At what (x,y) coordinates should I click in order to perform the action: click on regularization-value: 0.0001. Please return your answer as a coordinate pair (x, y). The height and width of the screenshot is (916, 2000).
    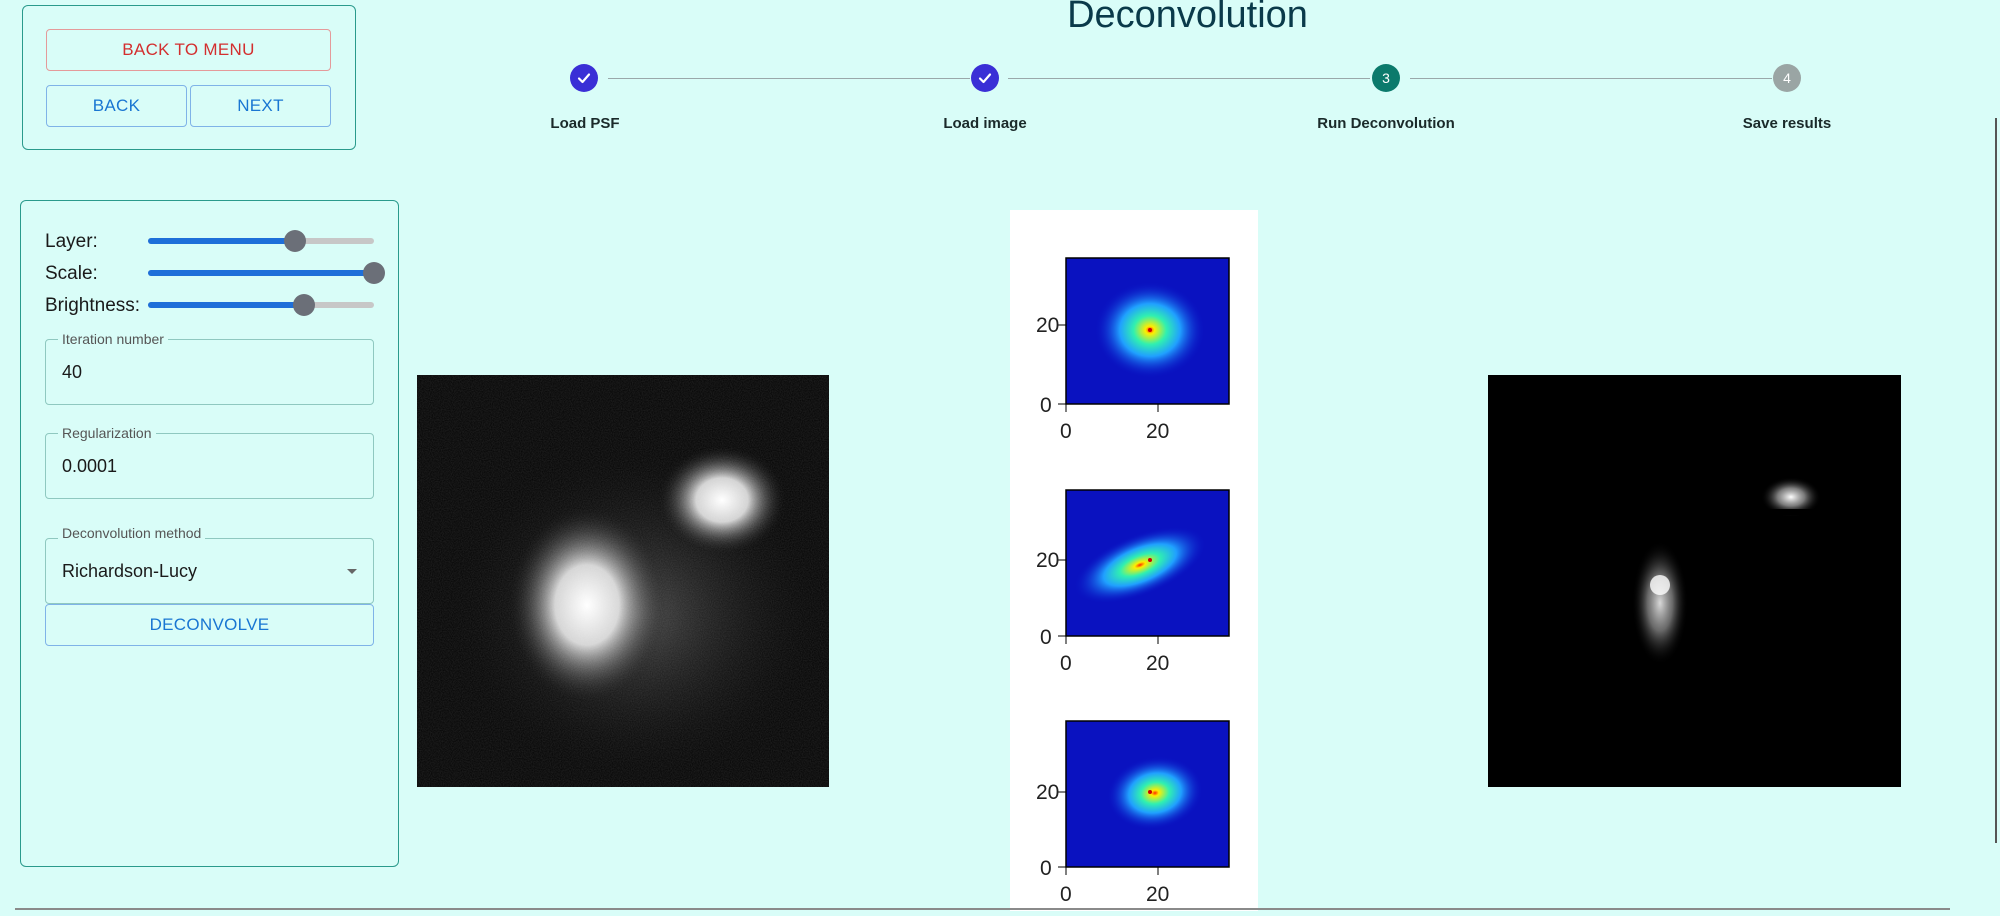
    Looking at the image, I should click on (90, 466).